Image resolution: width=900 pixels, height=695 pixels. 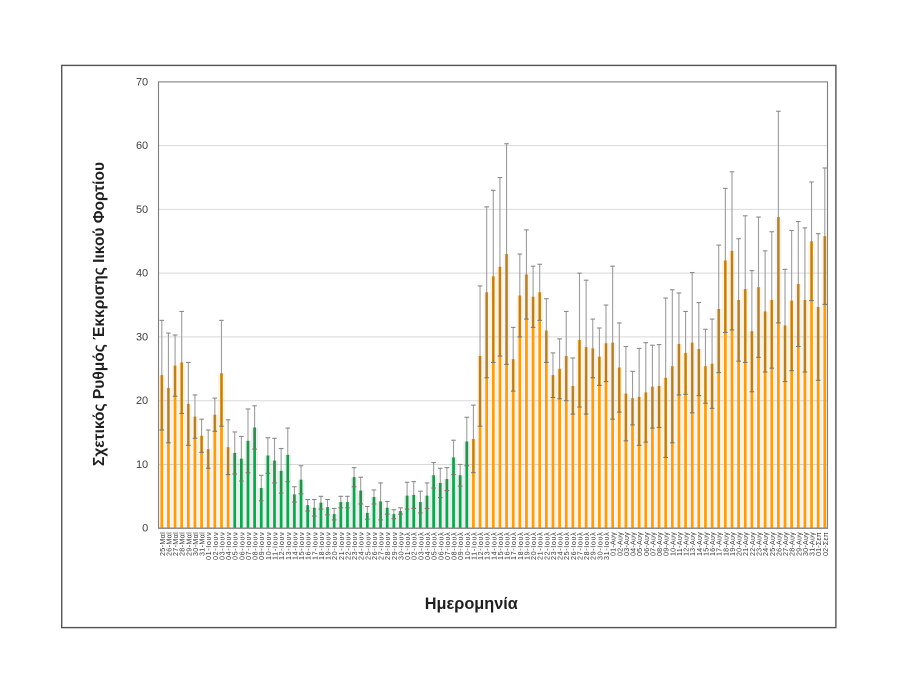 I want to click on svg-text: 23-Αυγ, so click(x=759, y=544).